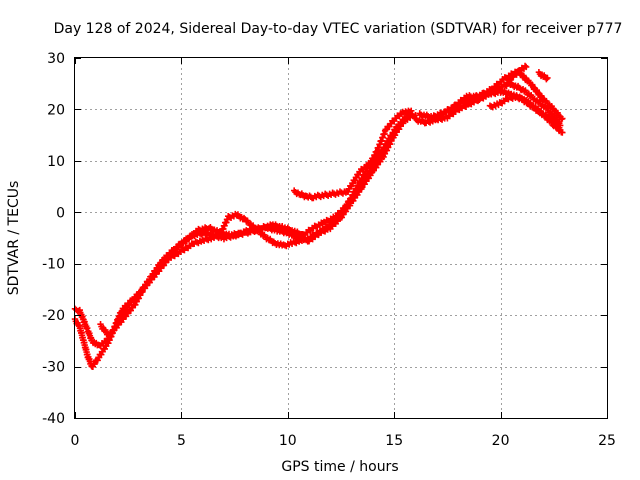 The height and width of the screenshot is (480, 640). I want to click on x-tick-label: 15, so click(394, 441).